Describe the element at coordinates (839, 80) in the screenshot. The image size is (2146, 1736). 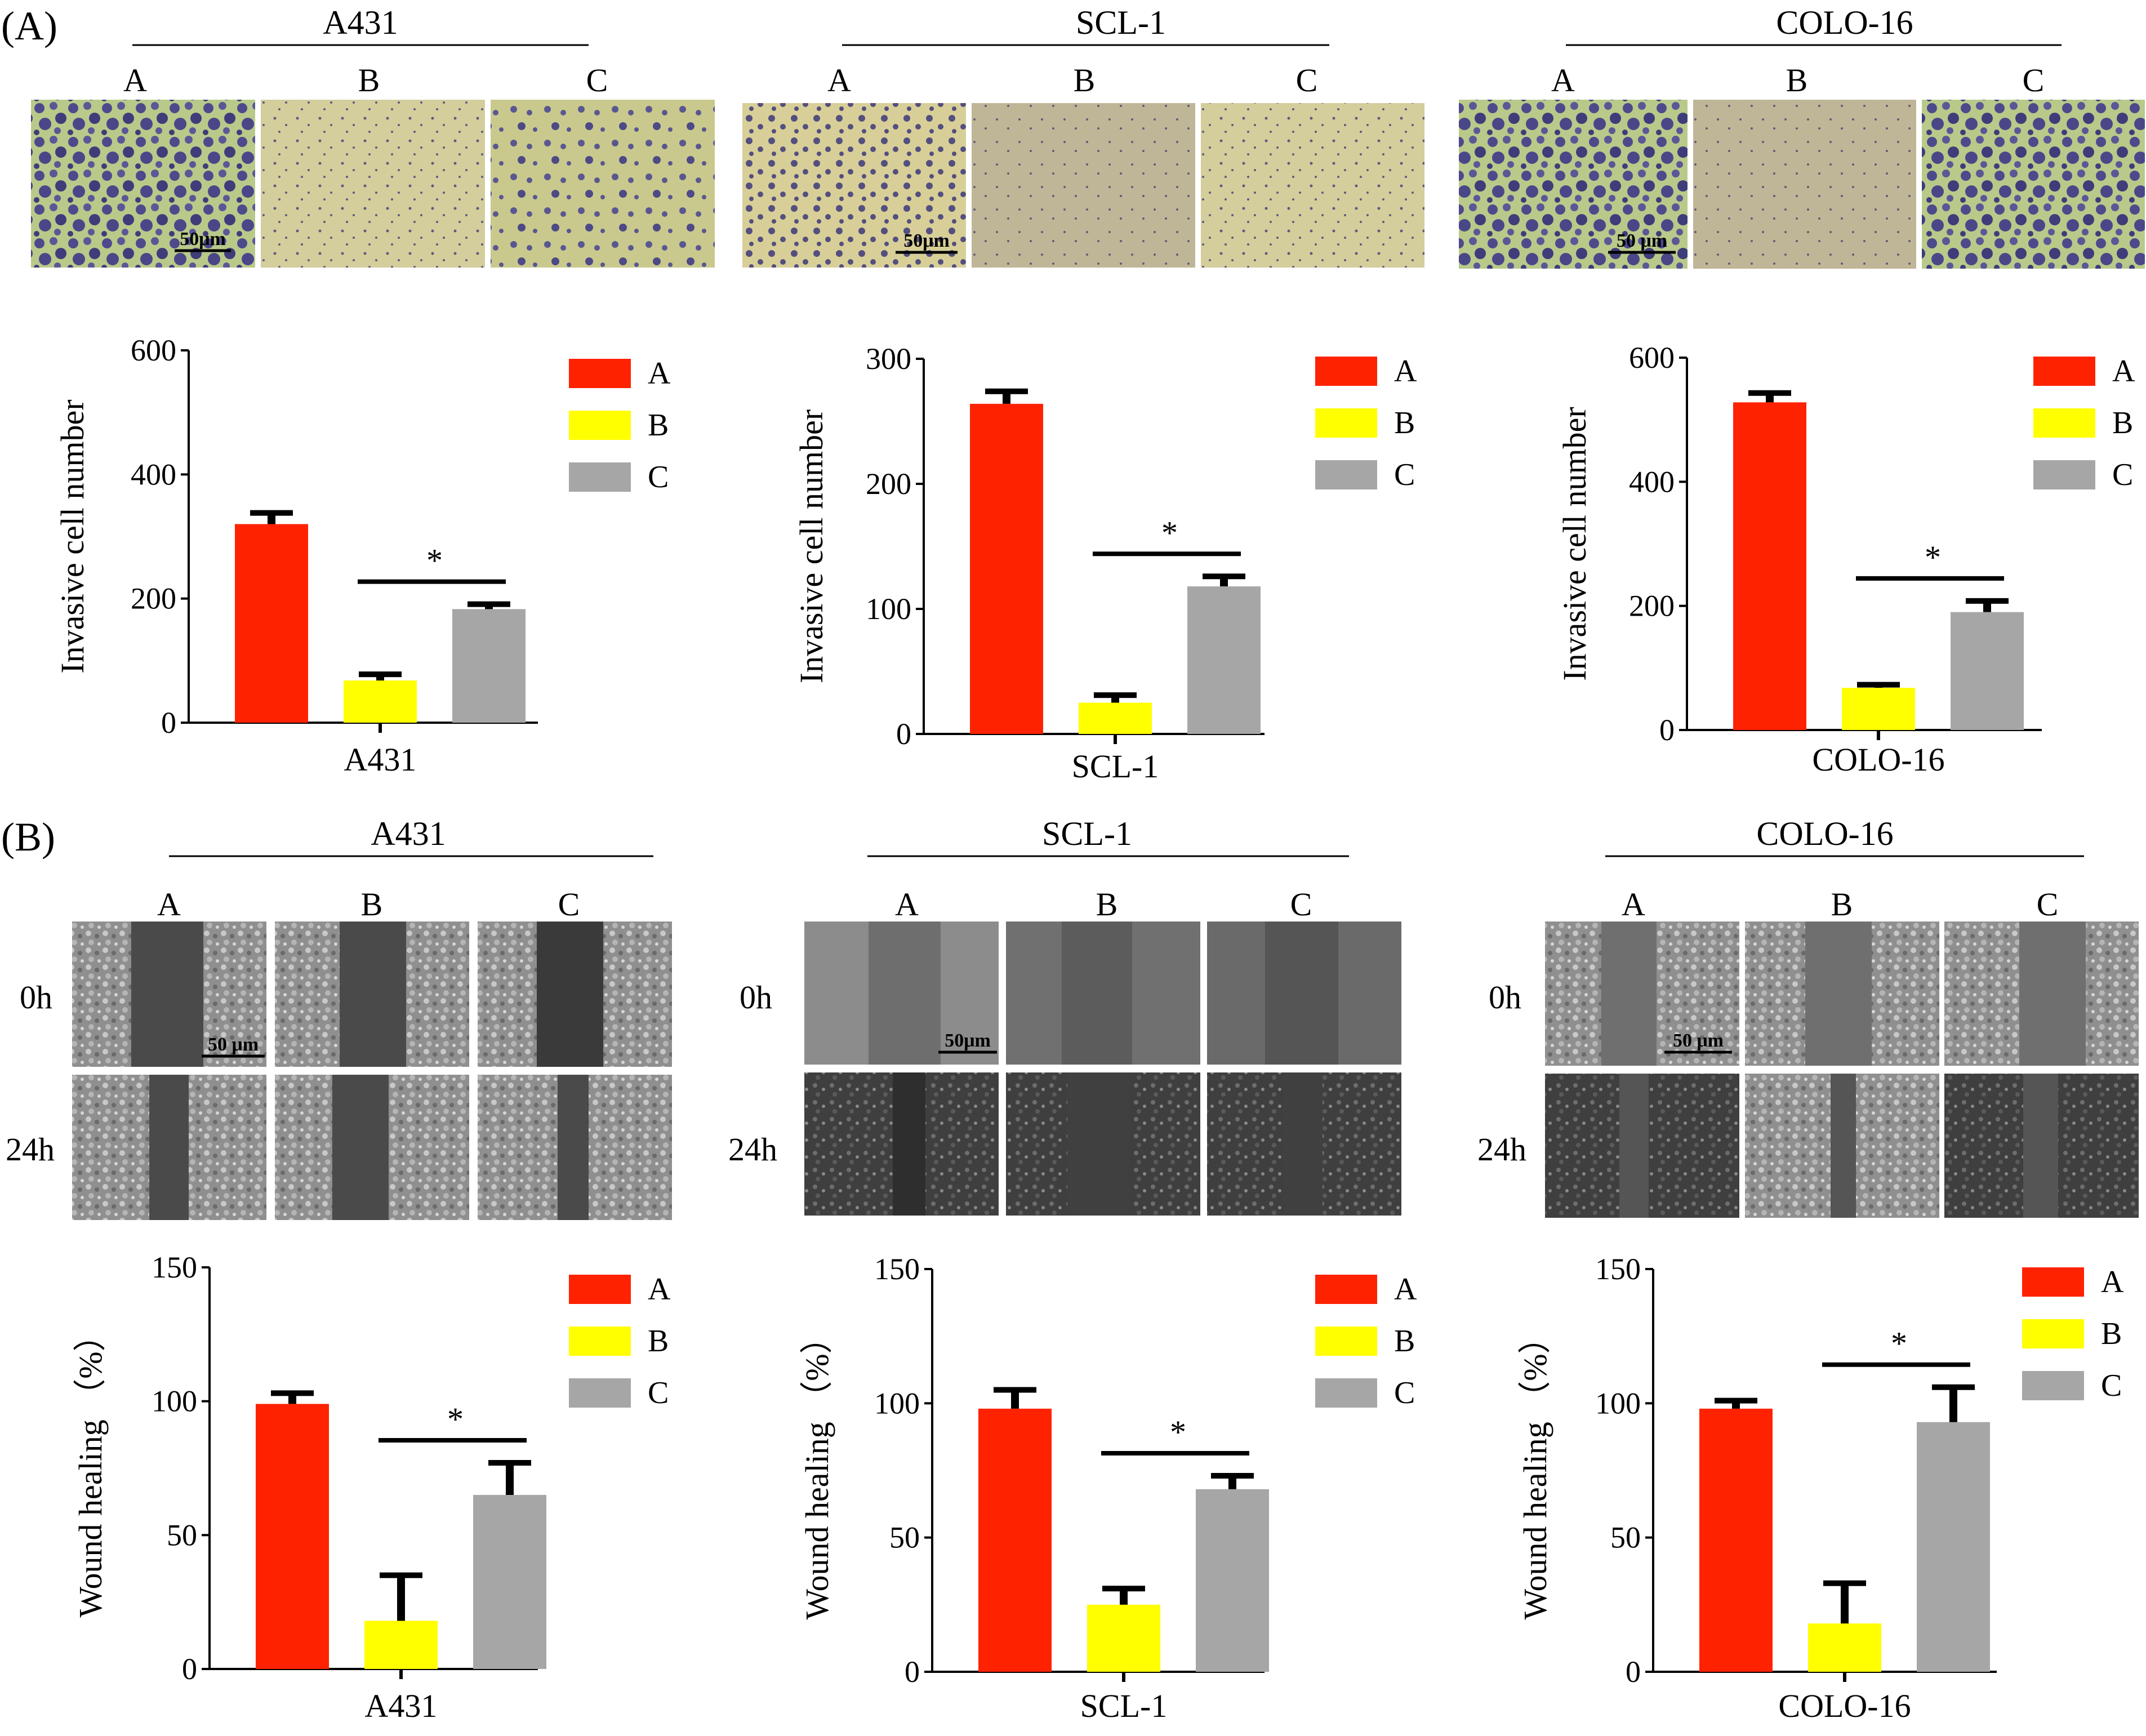
I see `group-letter: A` at that location.